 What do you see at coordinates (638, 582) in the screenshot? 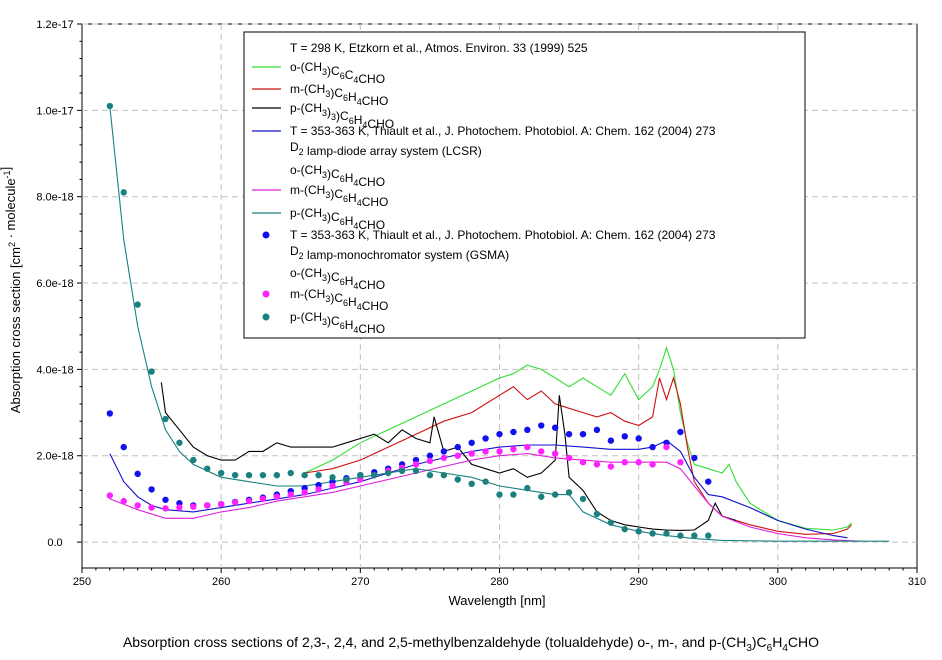
I see `x-tick-label: 290` at bounding box center [638, 582].